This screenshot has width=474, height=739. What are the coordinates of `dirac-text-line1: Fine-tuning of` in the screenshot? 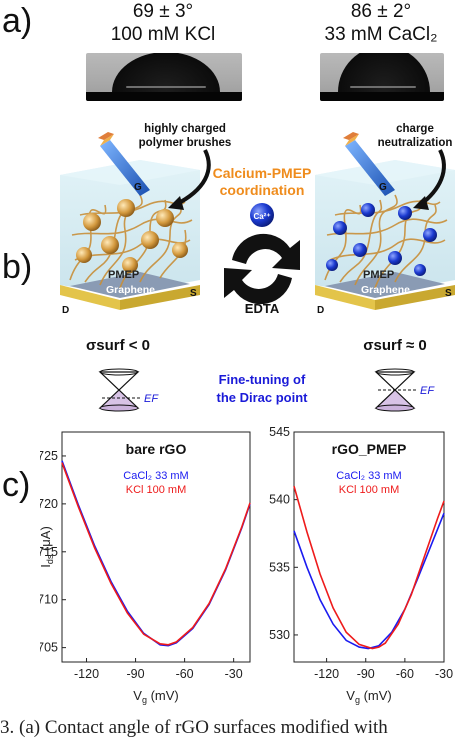 It's located at (262, 379).